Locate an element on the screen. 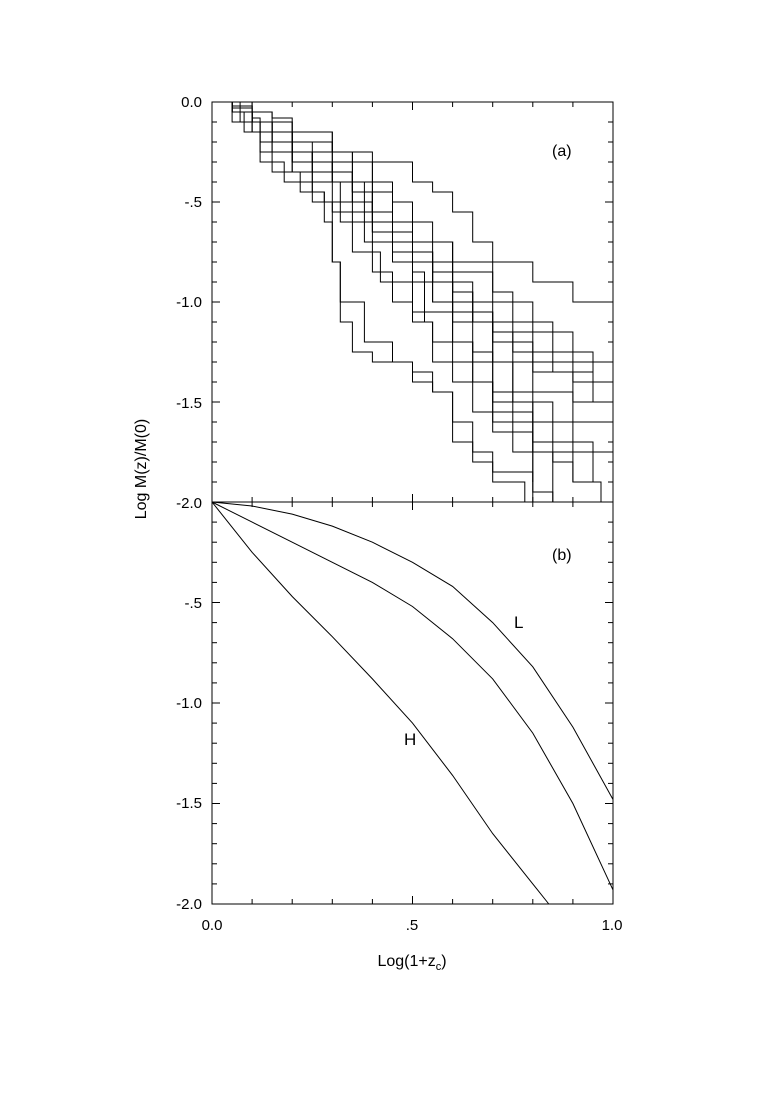 The image size is (777, 1106). a-ytick-label: -2.0 is located at coordinates (189, 503).